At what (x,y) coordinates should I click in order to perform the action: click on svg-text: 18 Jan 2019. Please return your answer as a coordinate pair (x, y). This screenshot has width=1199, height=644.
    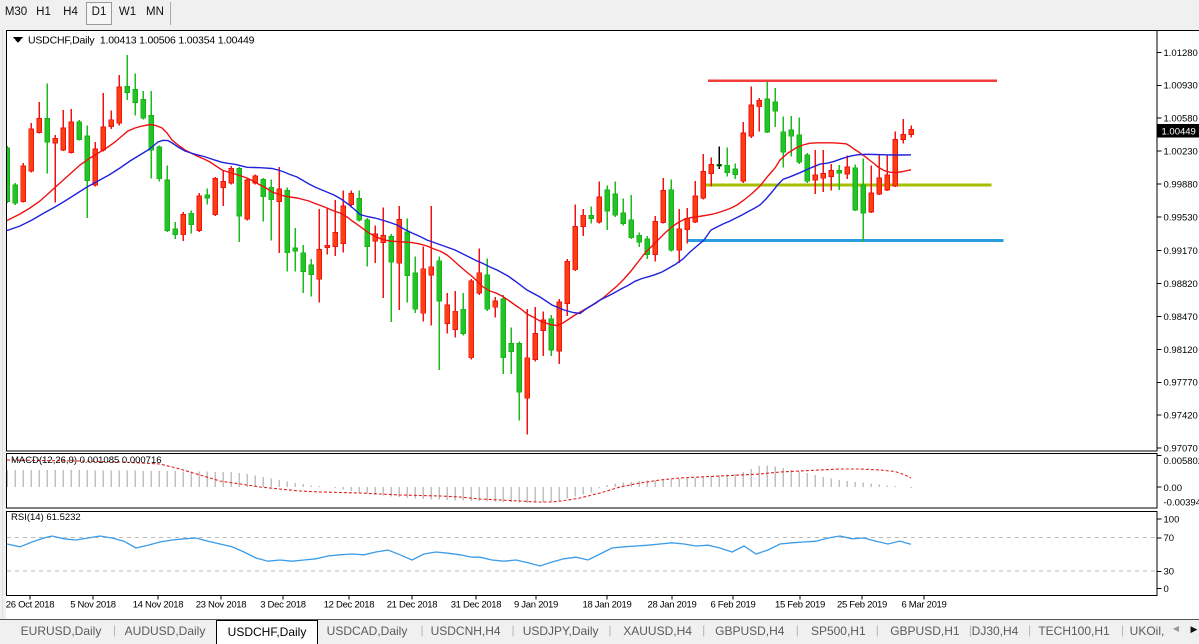
    Looking at the image, I should click on (607, 605).